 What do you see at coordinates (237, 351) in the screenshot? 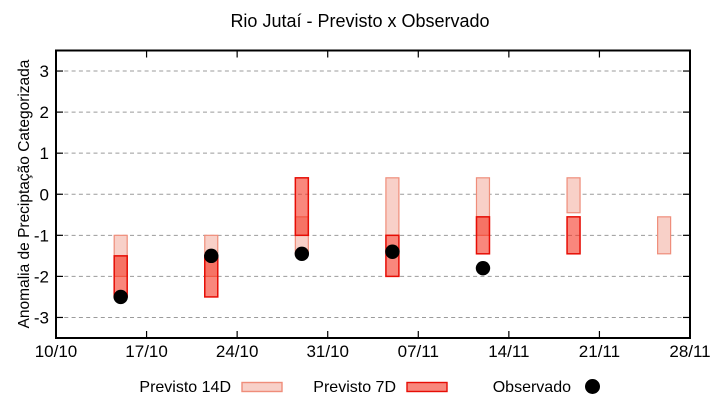
I see `x-tick-label: 24/10` at bounding box center [237, 351].